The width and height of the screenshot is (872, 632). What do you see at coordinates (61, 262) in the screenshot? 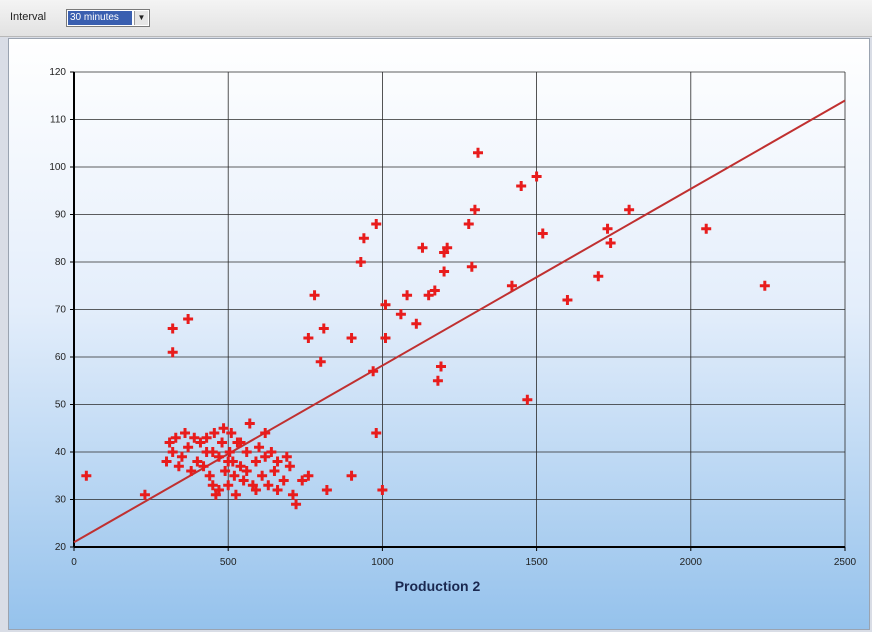
I see `y-tick-label: 80` at bounding box center [61, 262].